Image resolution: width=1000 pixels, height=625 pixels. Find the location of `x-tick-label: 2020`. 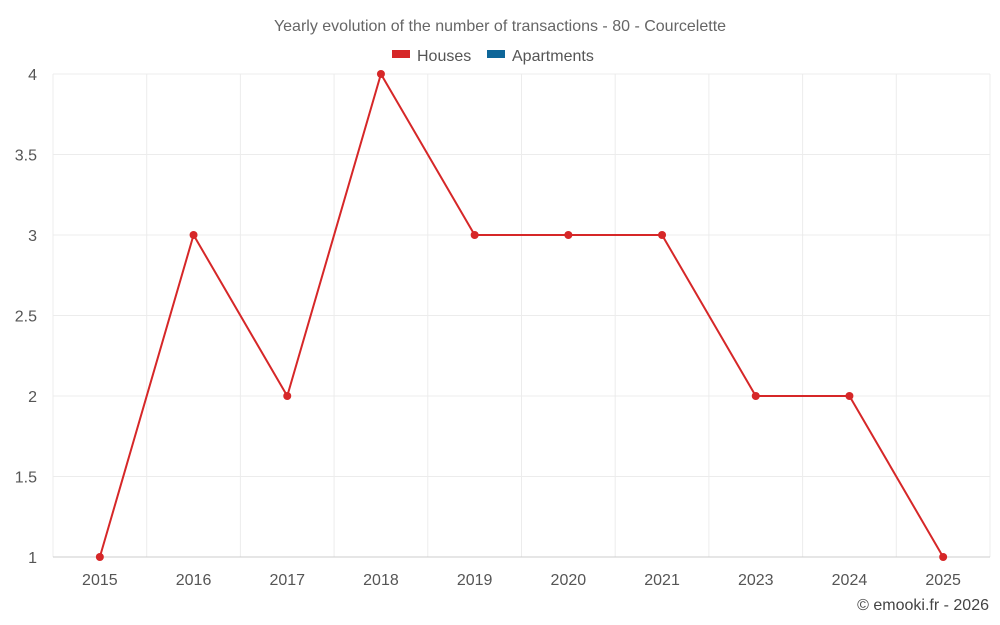

x-tick-label: 2020 is located at coordinates (569, 580).